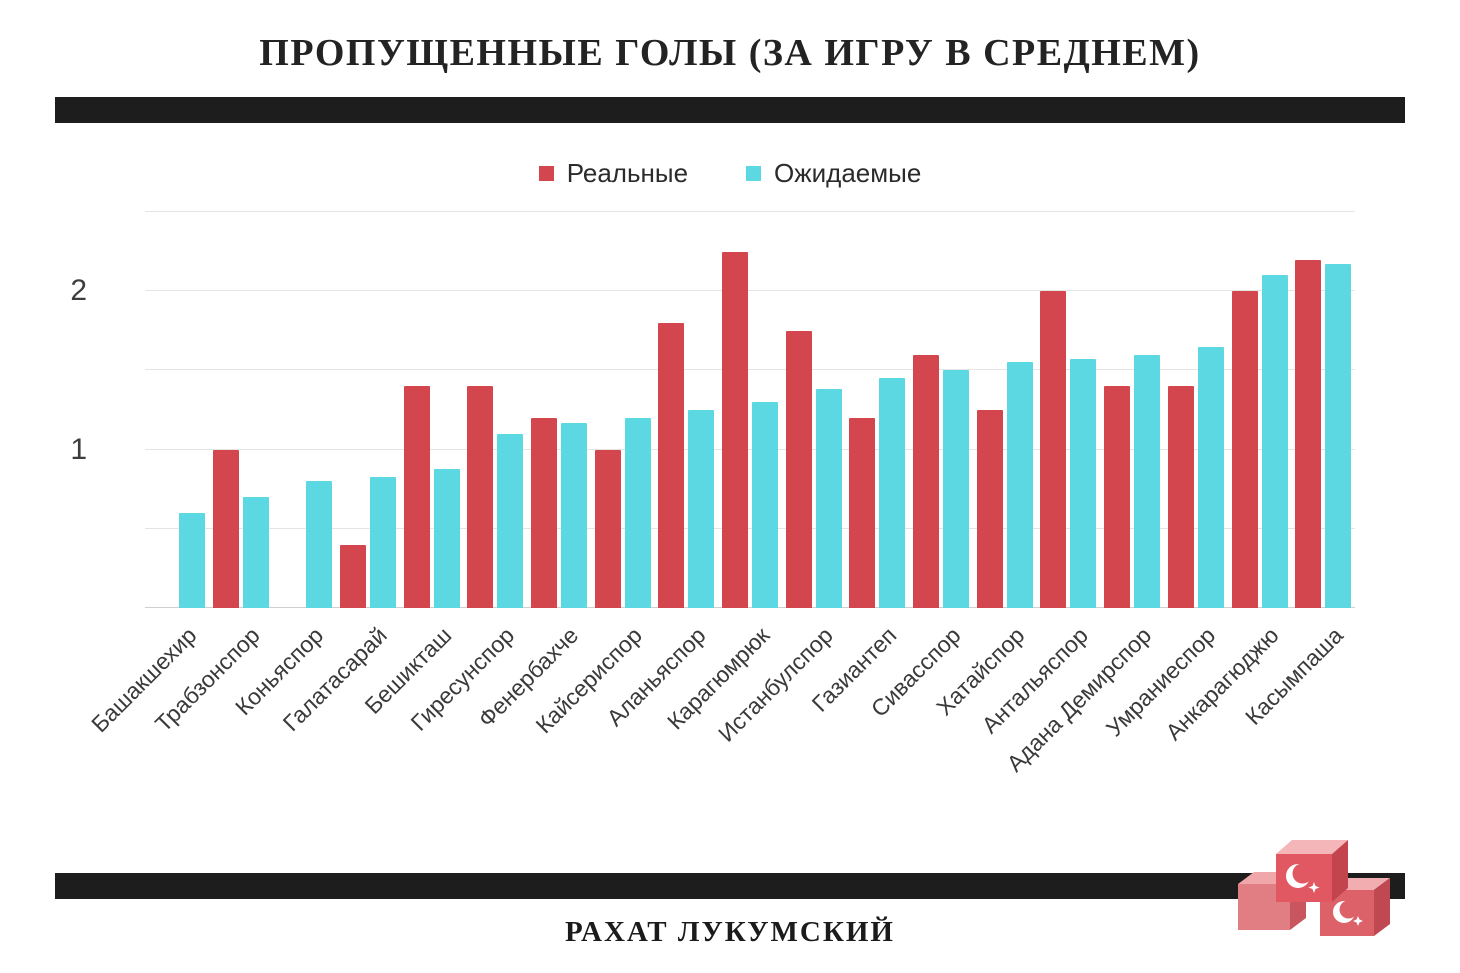 The width and height of the screenshot is (1460, 973). What do you see at coordinates (730, 173) in the screenshot?
I see `chart-legend: Реальные Ожидаемые` at bounding box center [730, 173].